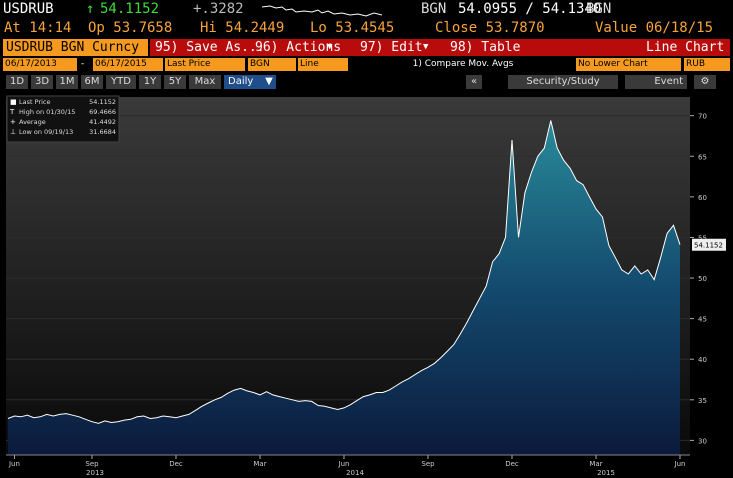 This screenshot has height=478, width=733. What do you see at coordinates (95, 473) in the screenshot?
I see `year-label: 2013` at bounding box center [95, 473].